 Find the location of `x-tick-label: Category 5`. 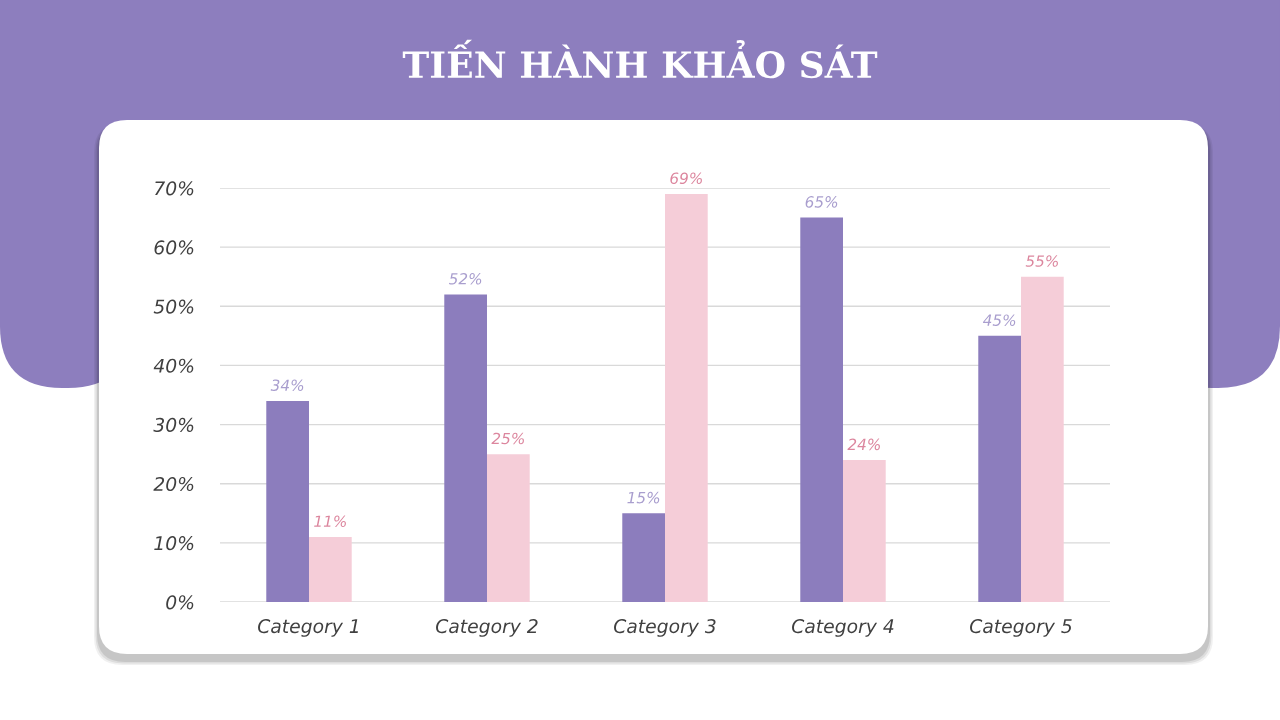

x-tick-label: Category 5 is located at coordinates (1021, 628).